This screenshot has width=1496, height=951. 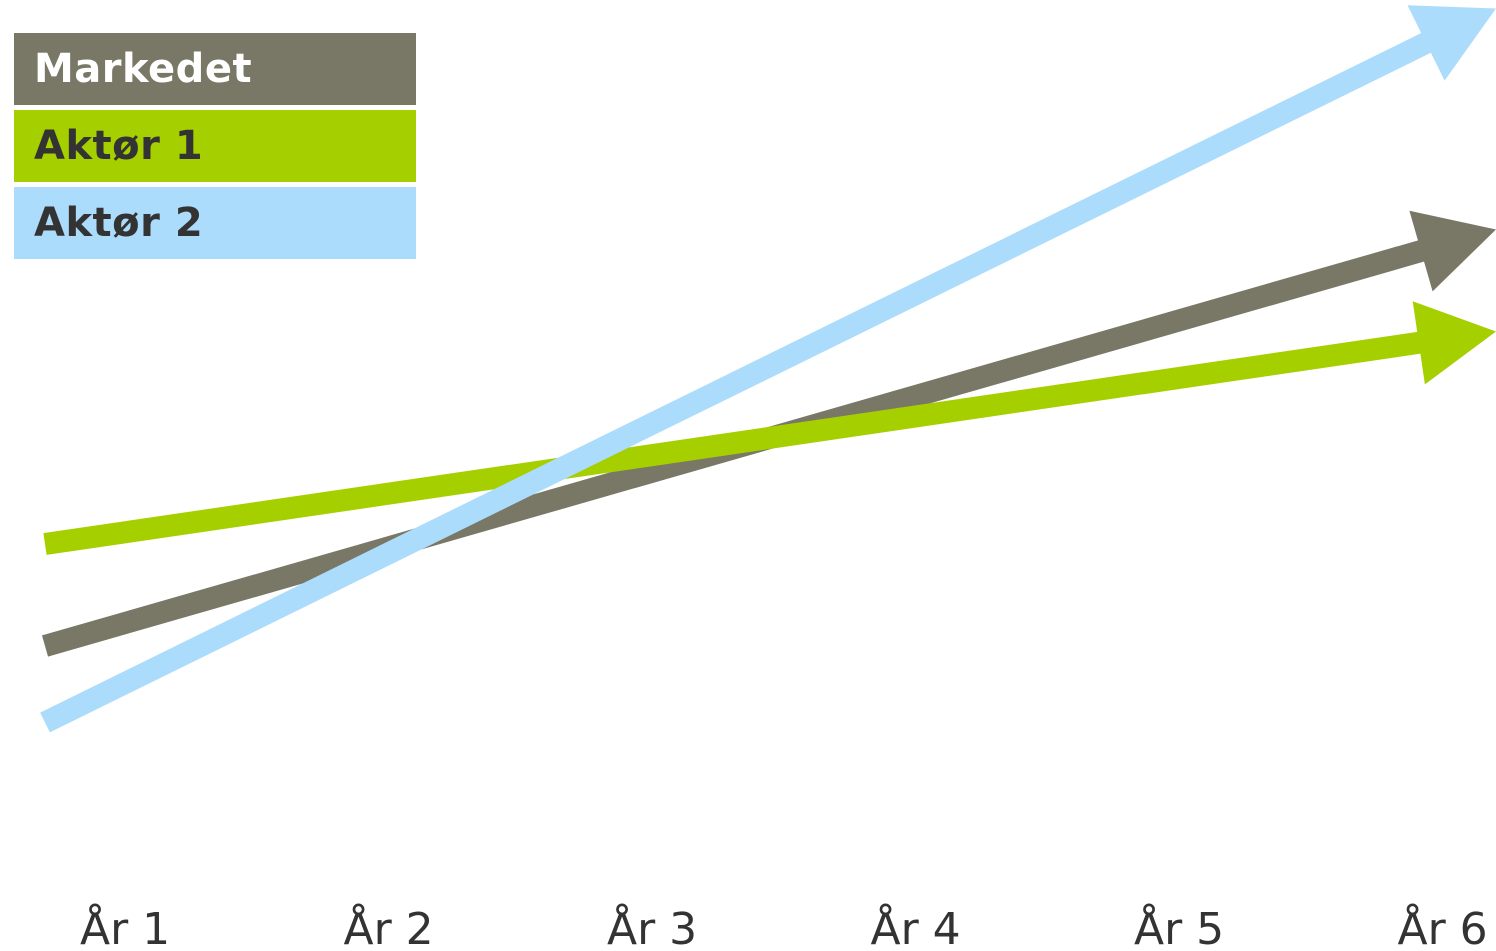 I want to click on legend-label-aktor-2: Aktør 2, so click(x=119, y=223).